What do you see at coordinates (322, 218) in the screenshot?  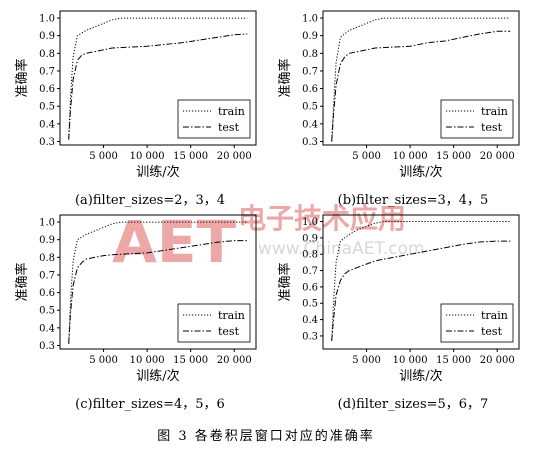 I see `watermark-cn: 电子技术应用` at bounding box center [322, 218].